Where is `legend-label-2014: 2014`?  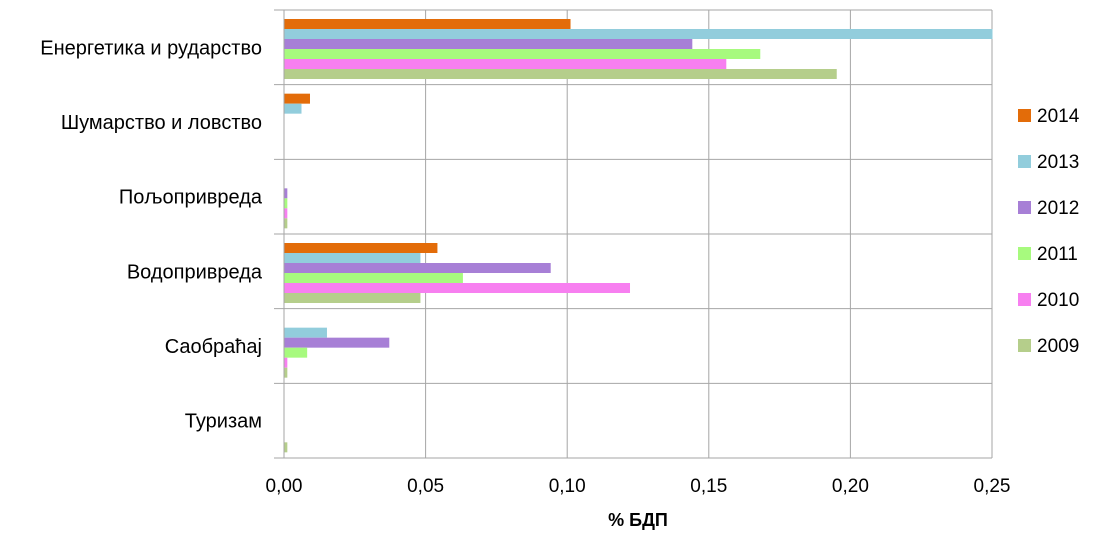 legend-label-2014: 2014 is located at coordinates (1058, 116).